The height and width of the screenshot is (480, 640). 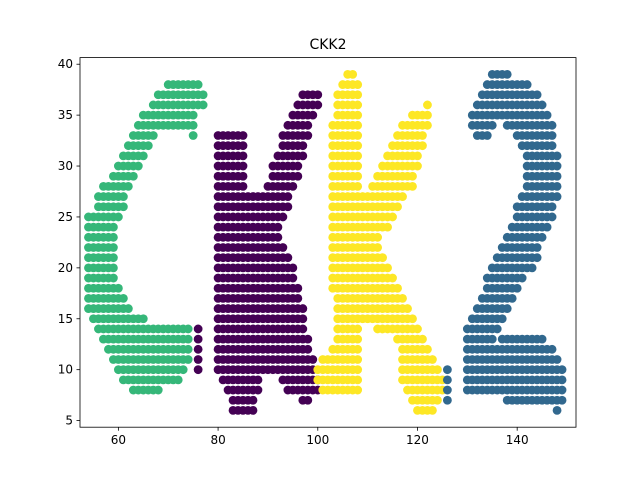 I want to click on y-tick-label: 15, so click(x=65, y=319).